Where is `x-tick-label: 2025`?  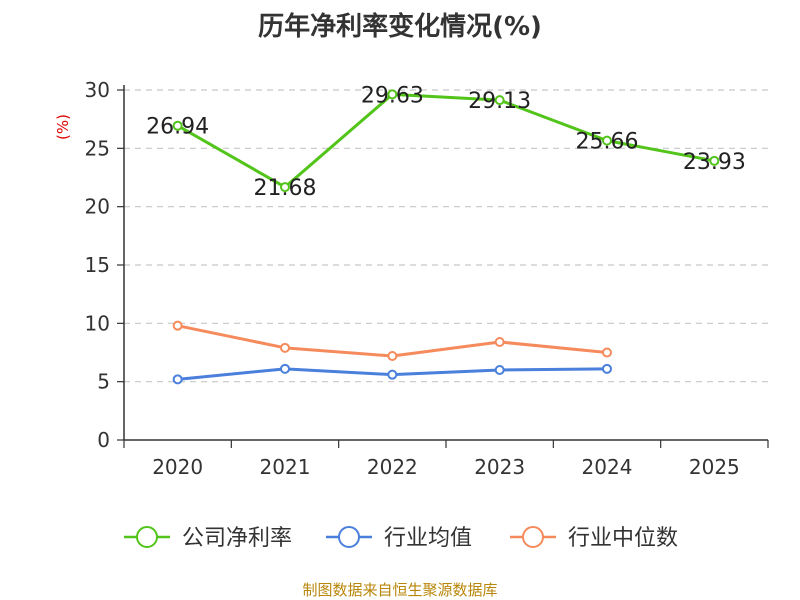 x-tick-label: 2025 is located at coordinates (714, 467).